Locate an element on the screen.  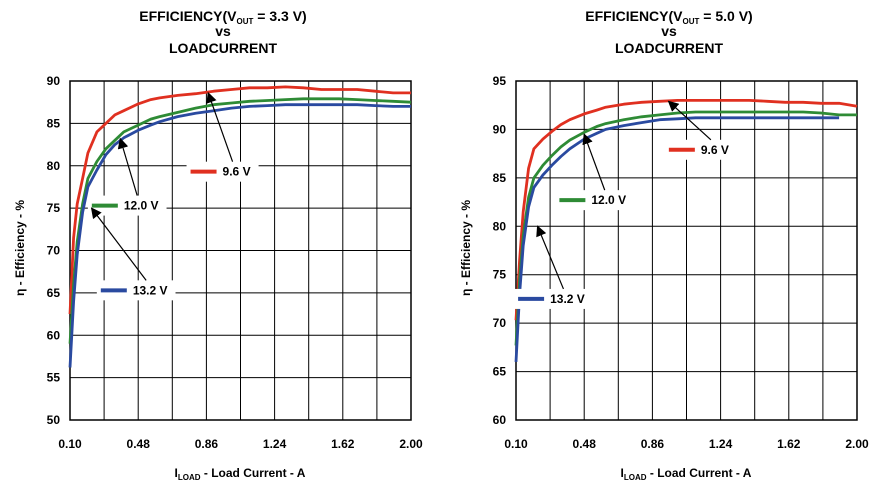
y-tick-label: 50 is located at coordinates (54, 420).